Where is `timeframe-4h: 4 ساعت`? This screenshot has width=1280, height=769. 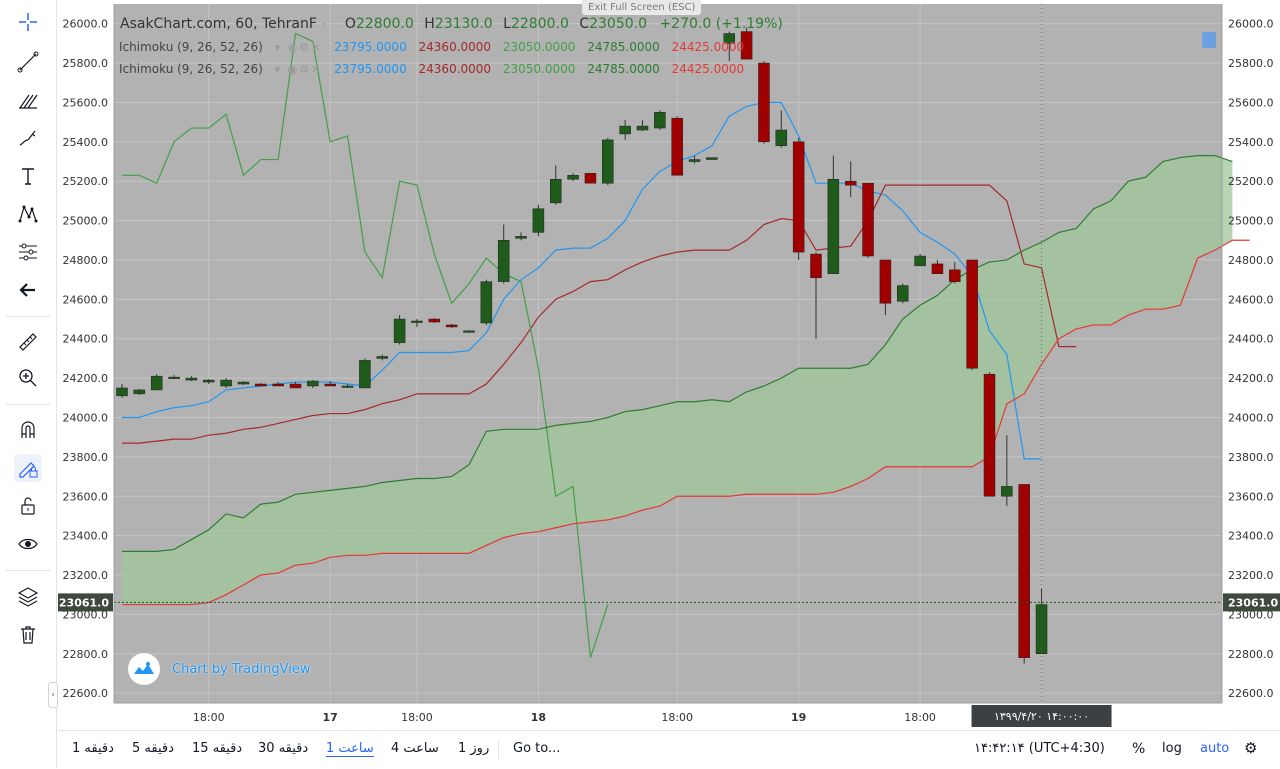 timeframe-4h: 4 ساعت is located at coordinates (415, 748).